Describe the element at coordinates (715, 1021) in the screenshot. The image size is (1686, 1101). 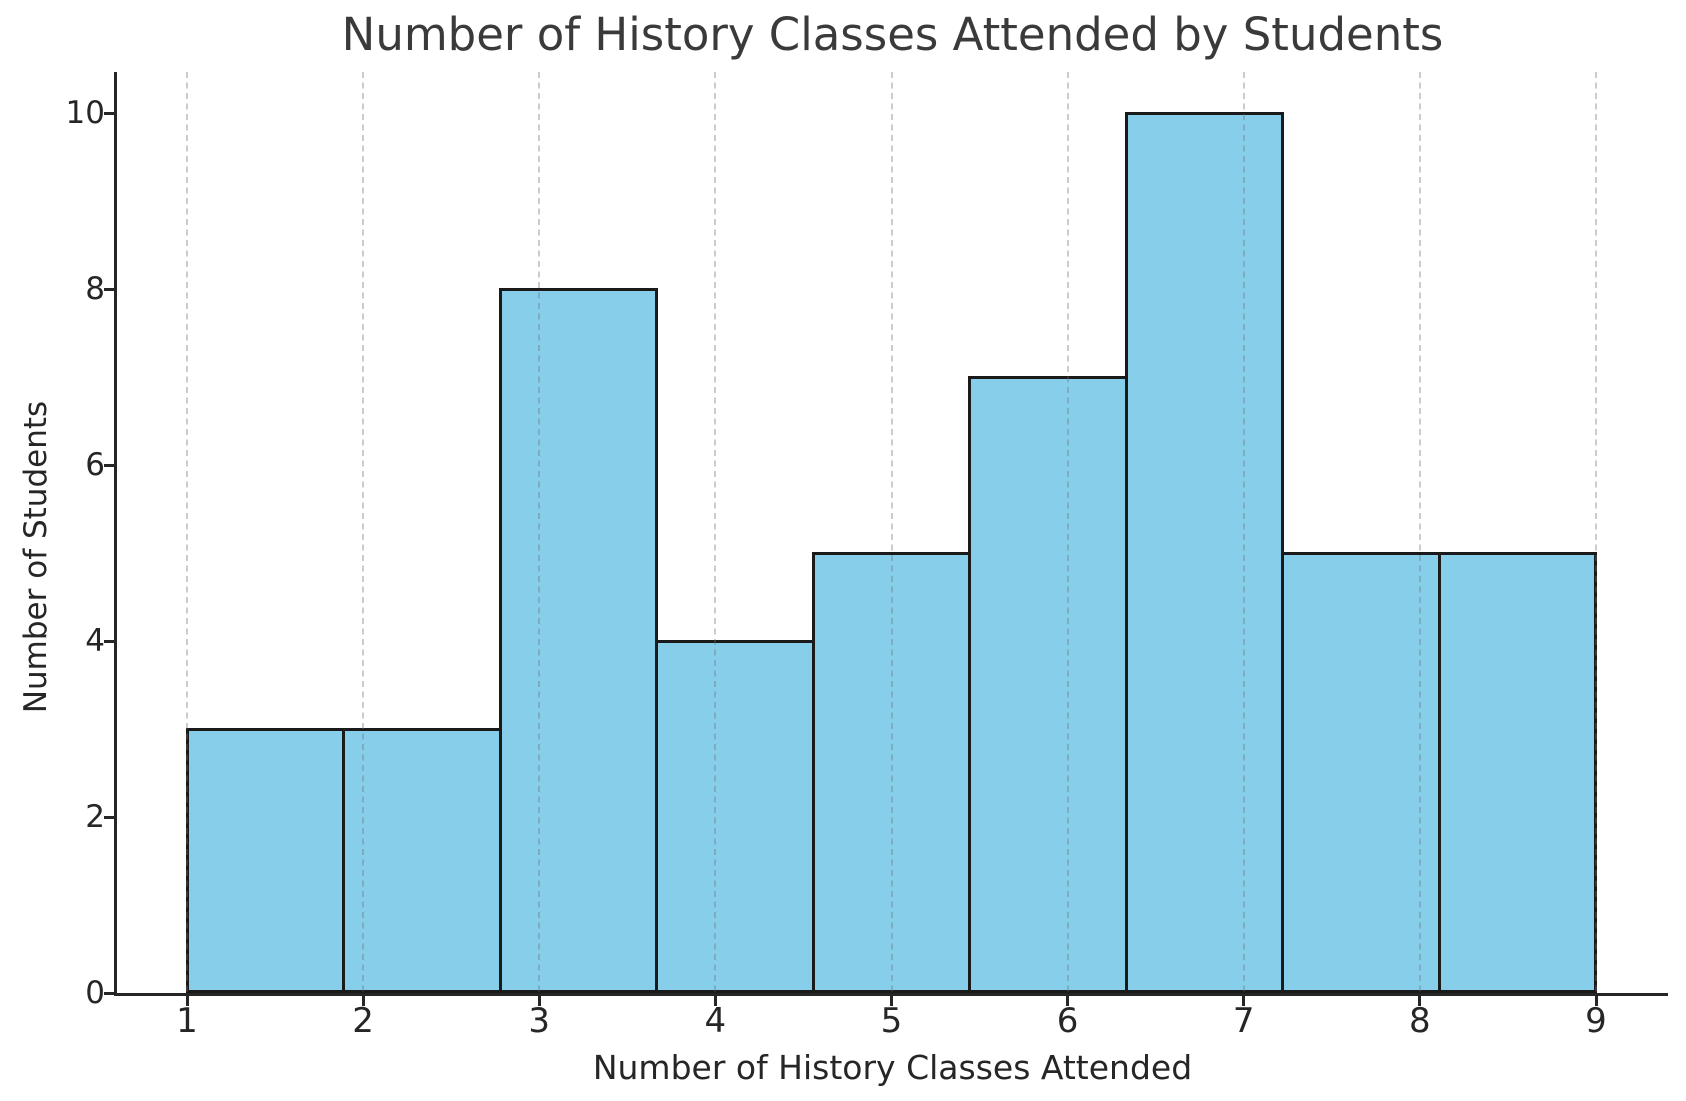
I see `x-tick-label: 4` at that location.